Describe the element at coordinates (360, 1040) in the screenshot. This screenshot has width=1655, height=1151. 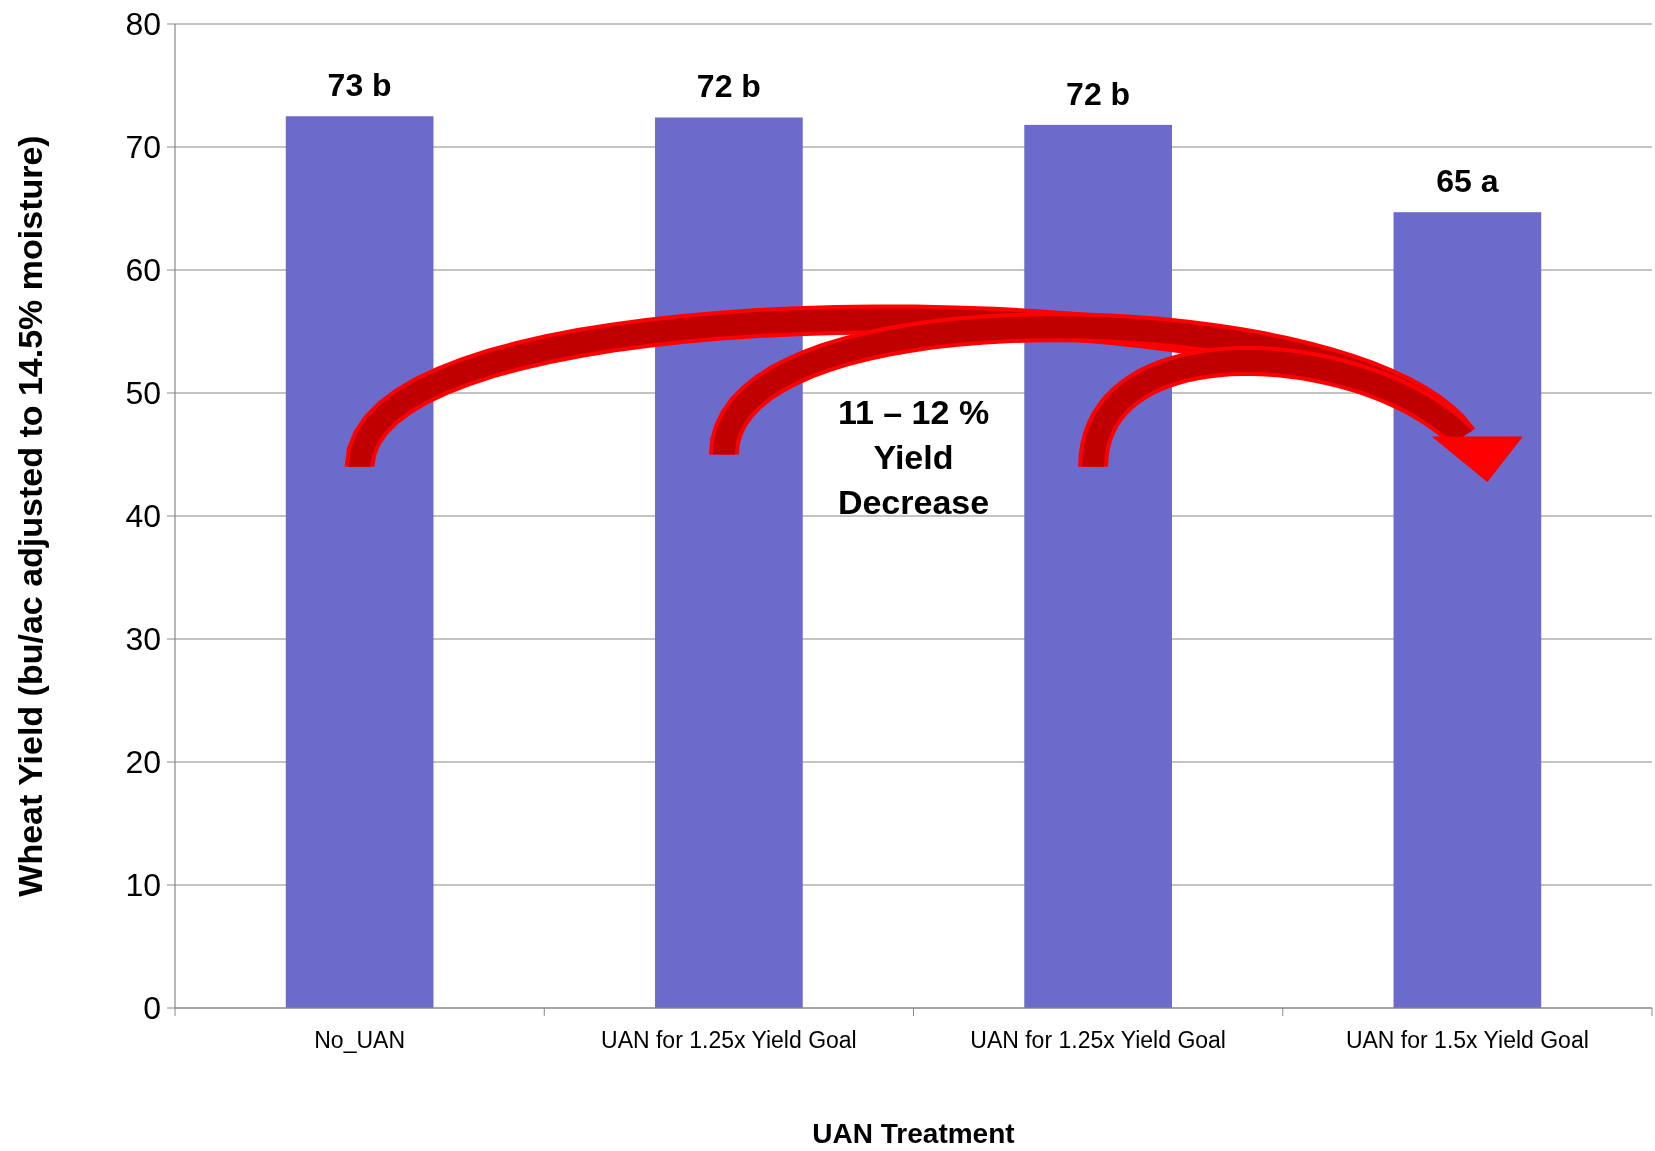
I see `x-tick-label: No_UAN` at that location.